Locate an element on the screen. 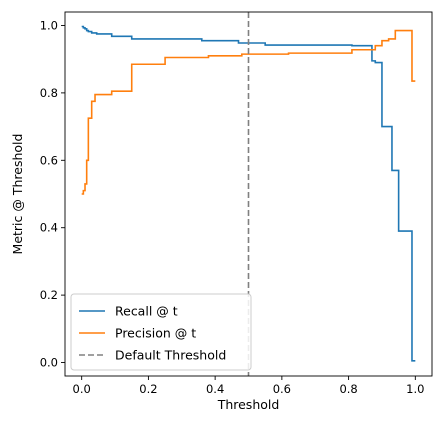 This screenshot has width=442, height=427. x-tick-label: 0.2 is located at coordinates (148, 389).